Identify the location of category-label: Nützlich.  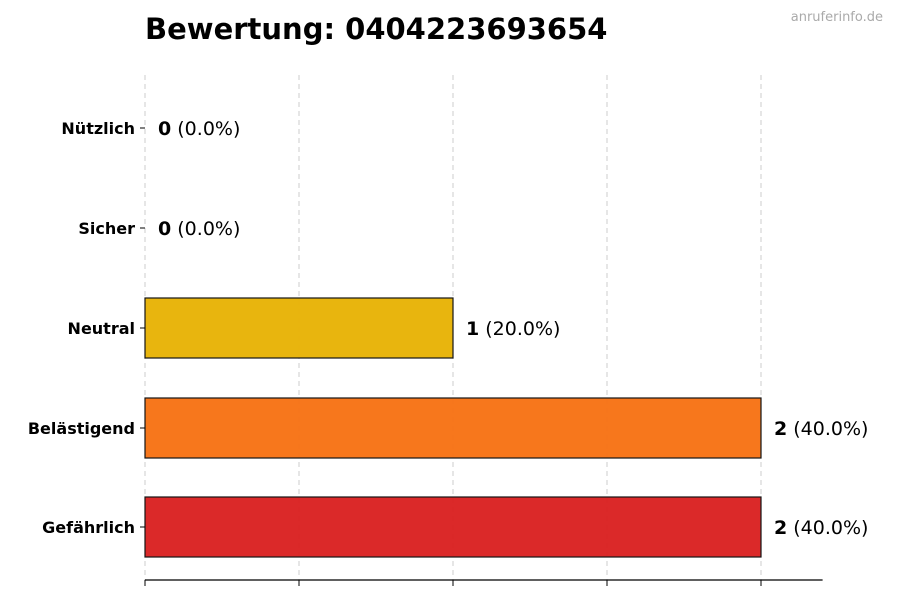
(98, 128).